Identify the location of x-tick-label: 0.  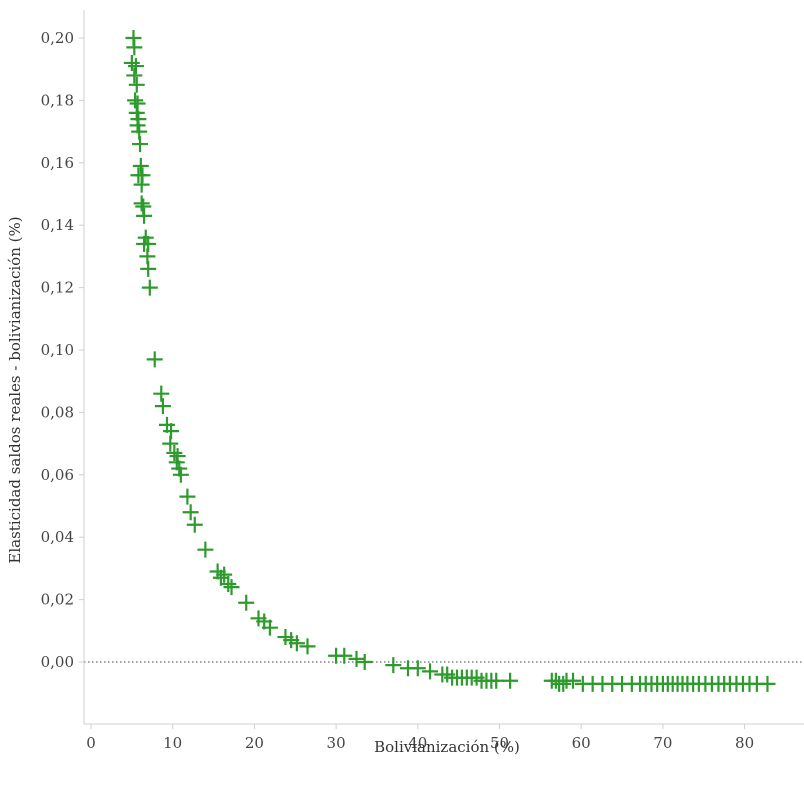
(91, 743).